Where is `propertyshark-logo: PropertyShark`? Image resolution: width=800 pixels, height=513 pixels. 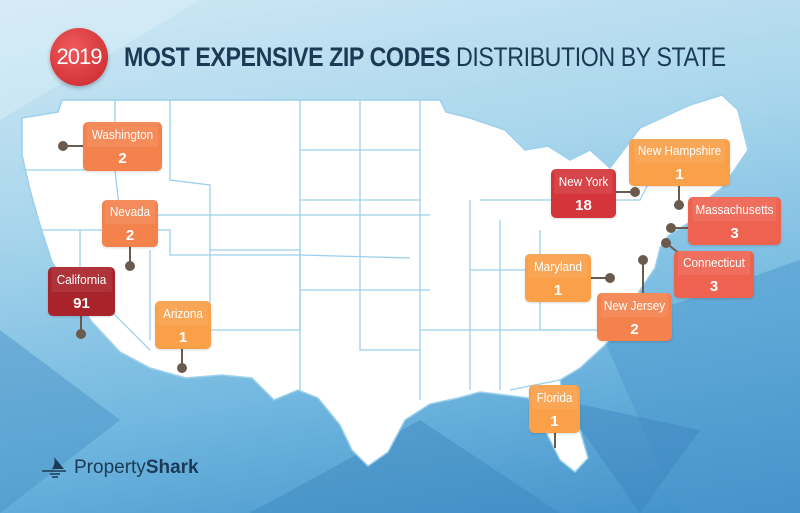 propertyshark-logo: PropertyShark is located at coordinates (119, 468).